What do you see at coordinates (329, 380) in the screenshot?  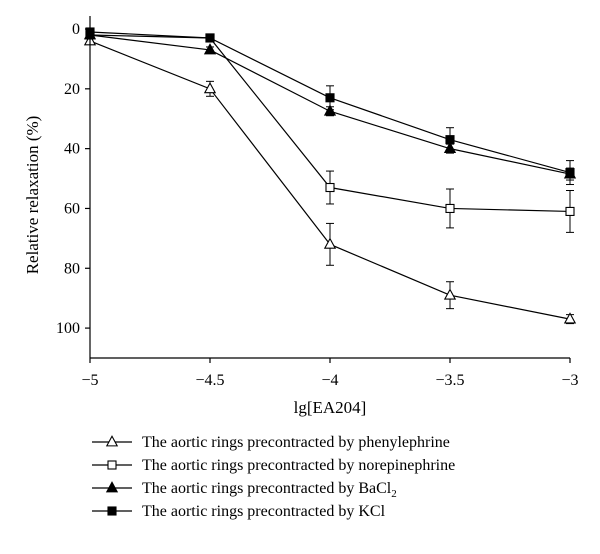 I see `x-tick-label: −4` at bounding box center [329, 380].